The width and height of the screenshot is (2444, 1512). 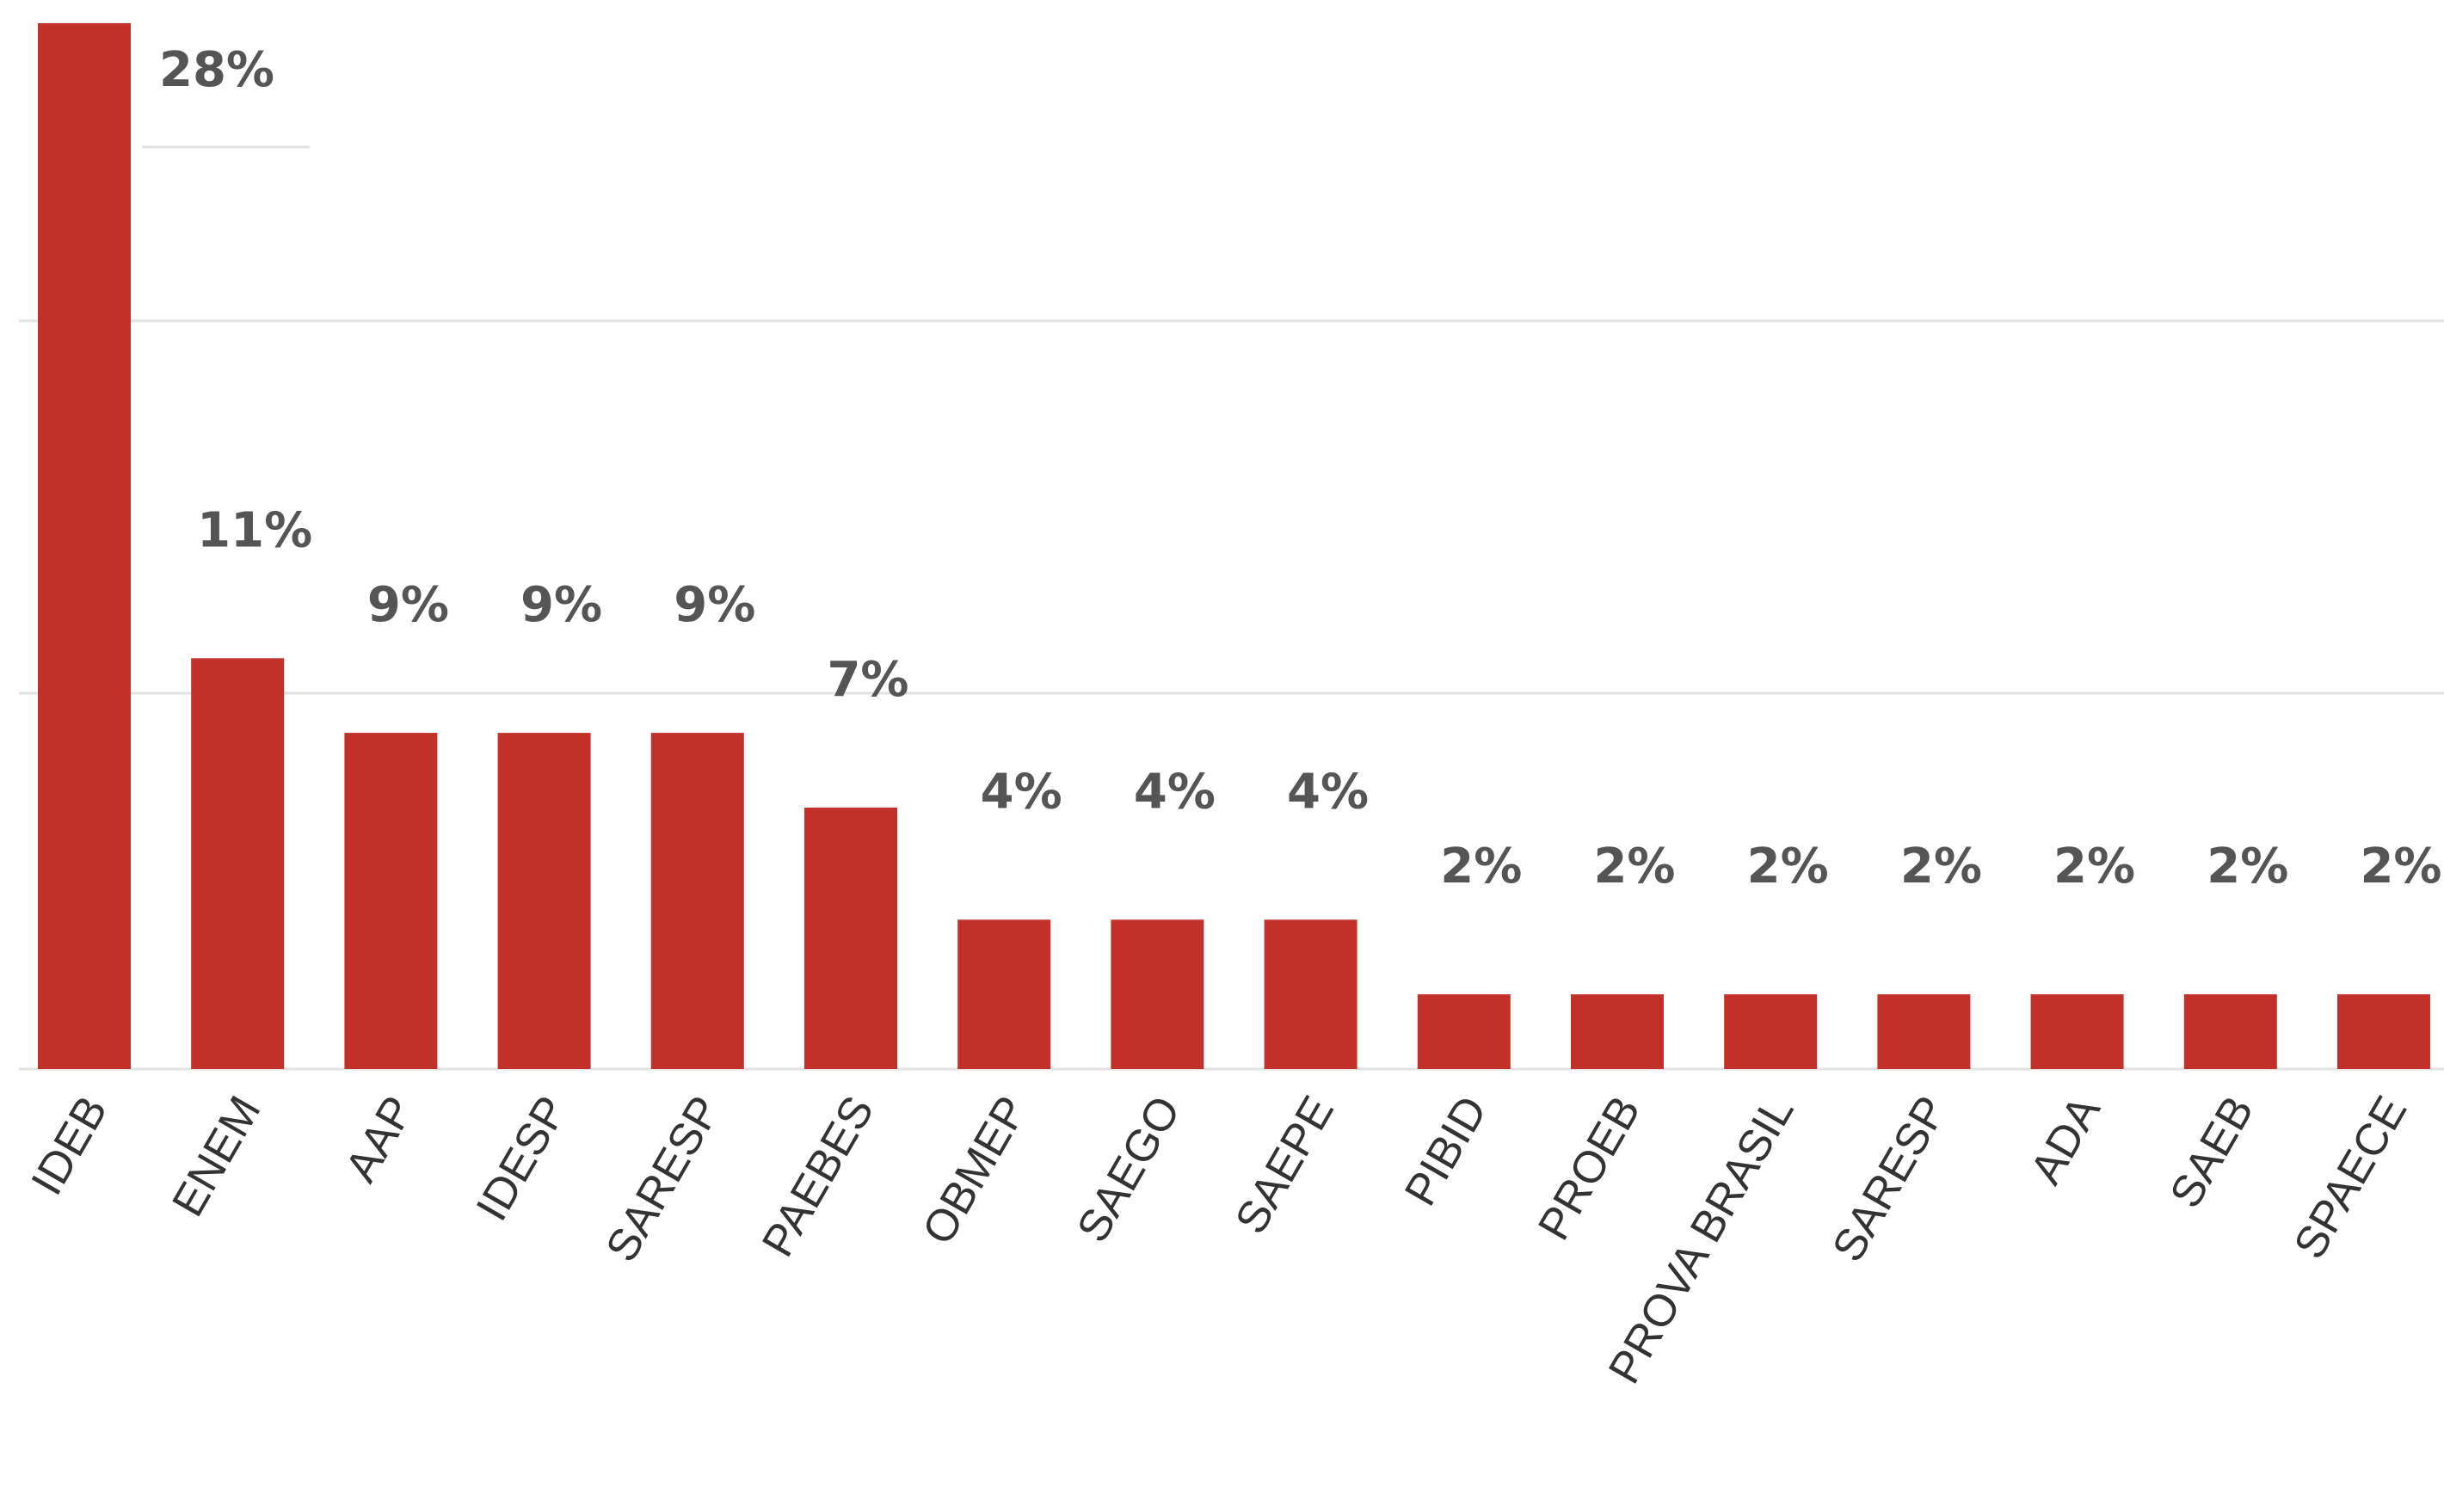 What do you see at coordinates (1446, 1151) in the screenshot?
I see `category-label: PIBID` at bounding box center [1446, 1151].